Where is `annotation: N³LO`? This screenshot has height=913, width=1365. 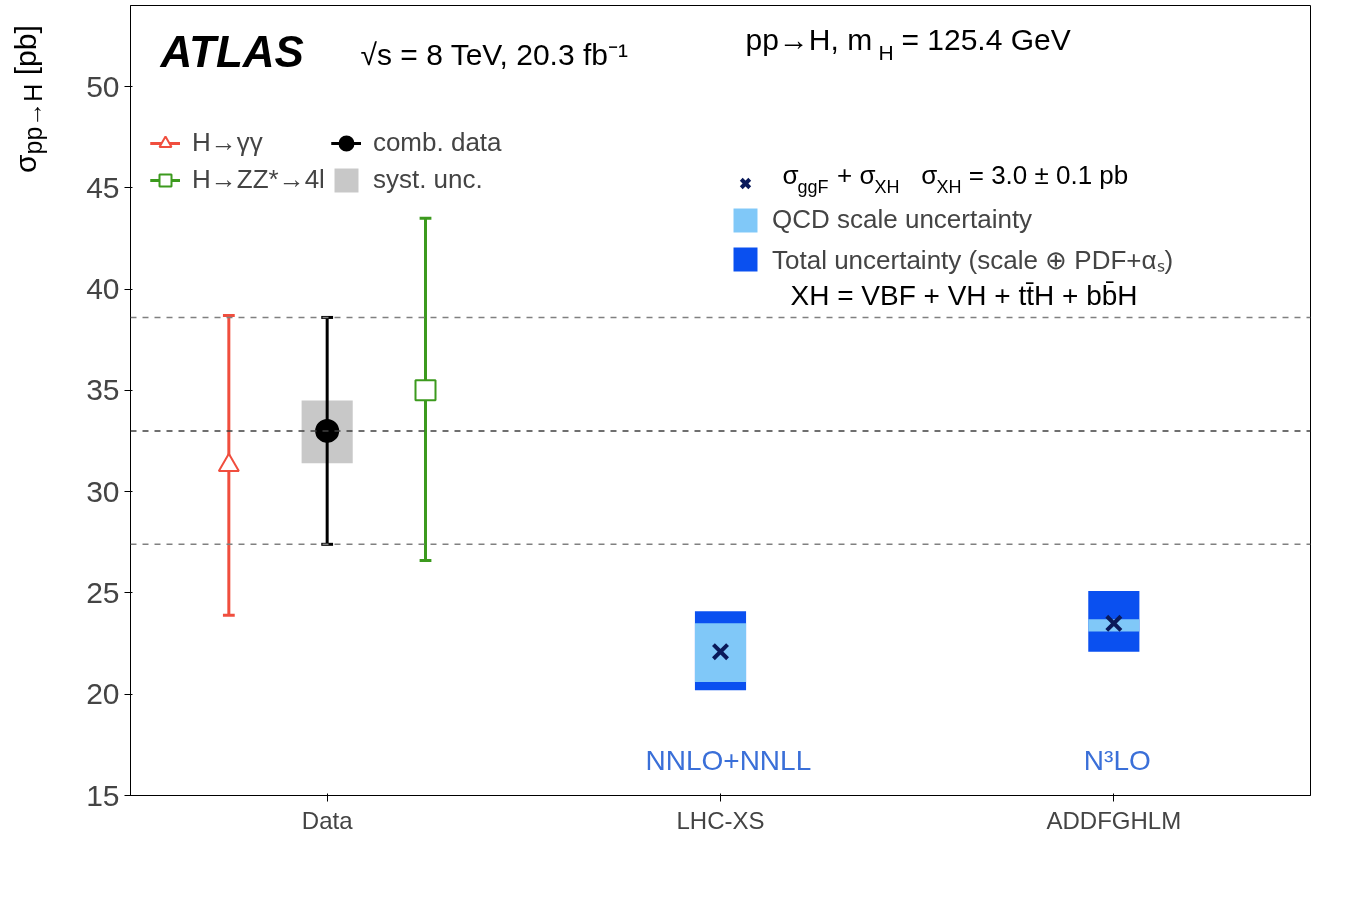 annotation: N³LO is located at coordinates (1117, 760).